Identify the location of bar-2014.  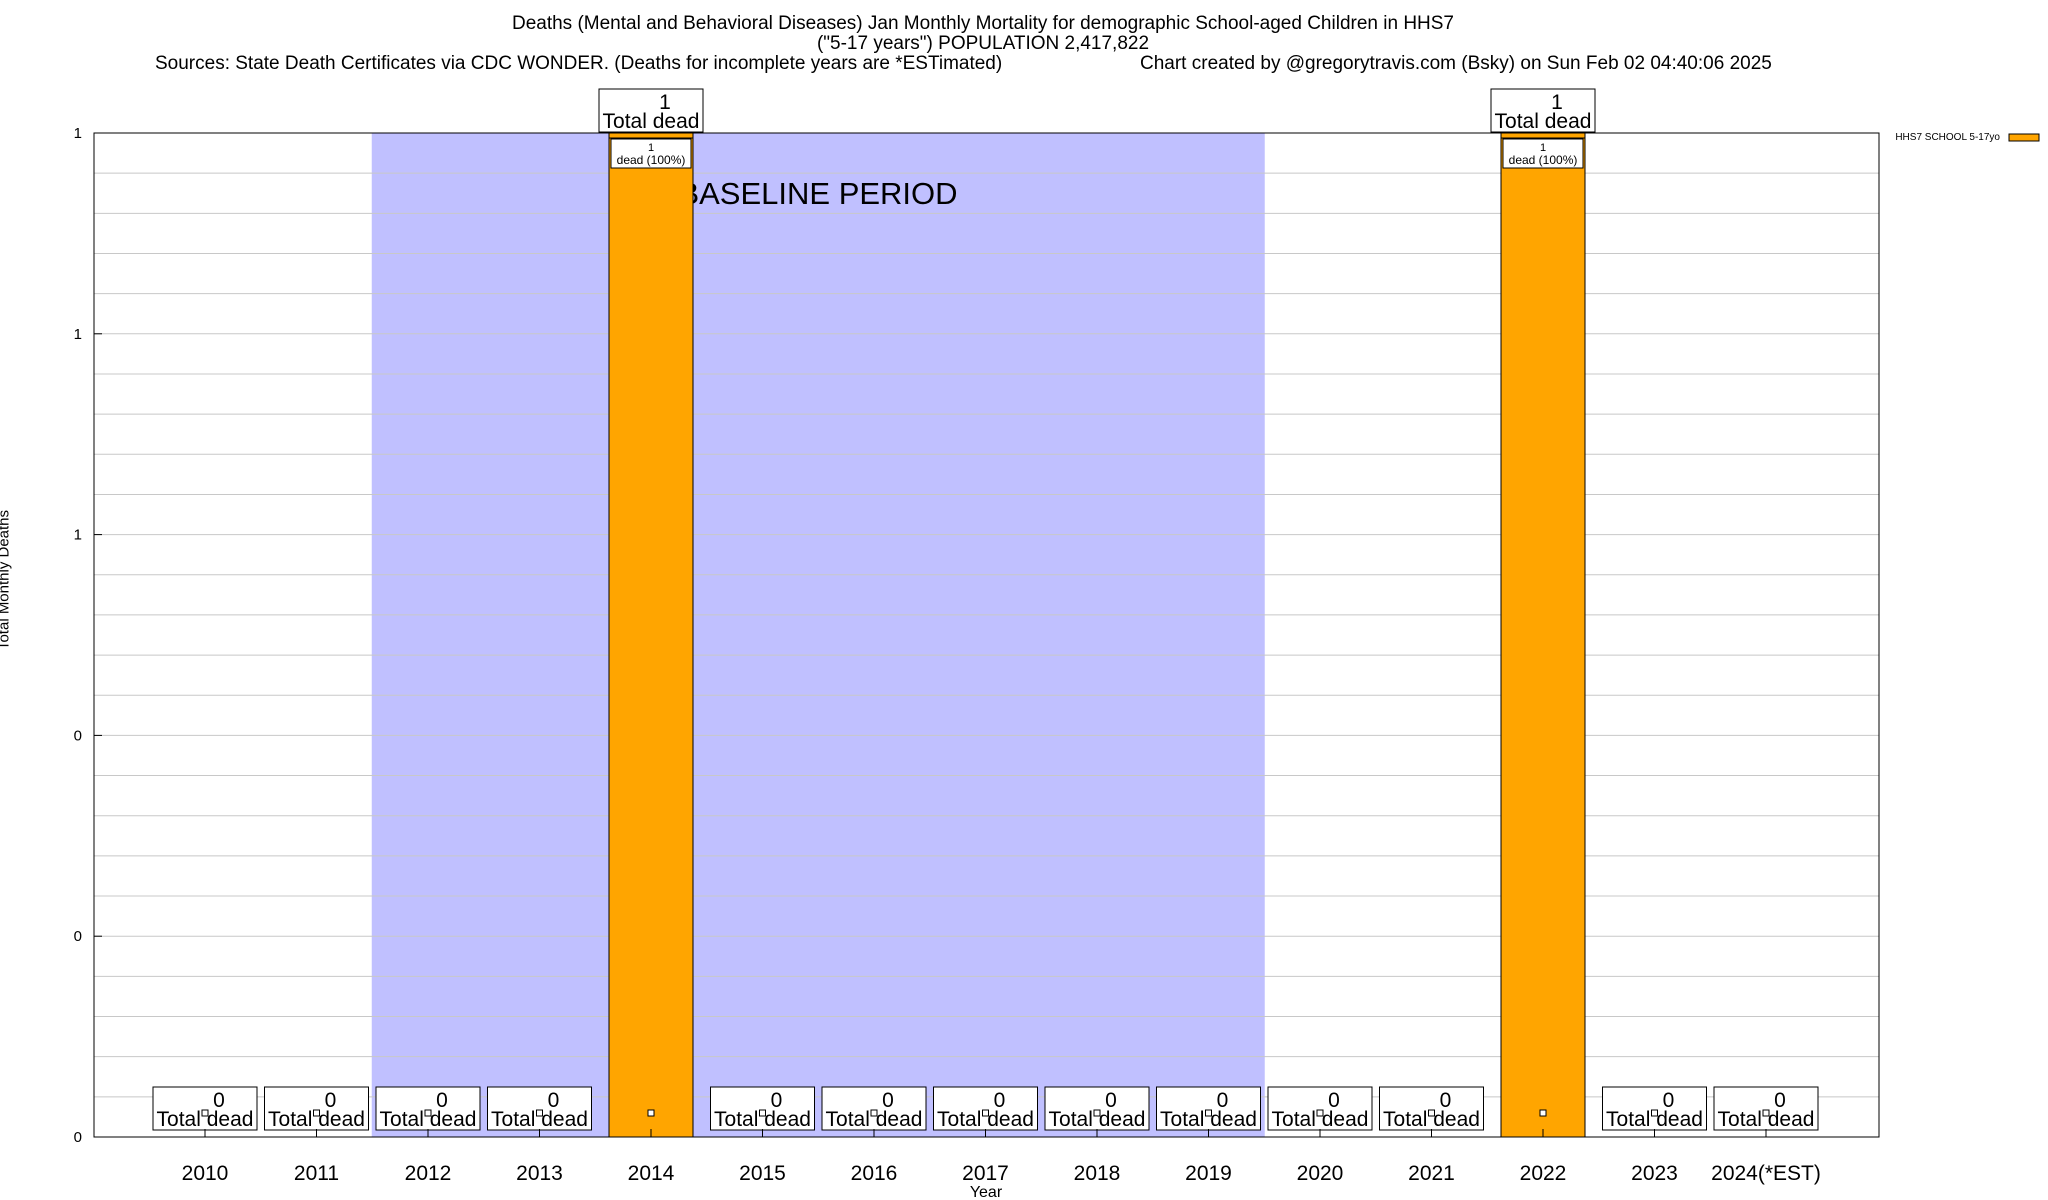
(651, 635).